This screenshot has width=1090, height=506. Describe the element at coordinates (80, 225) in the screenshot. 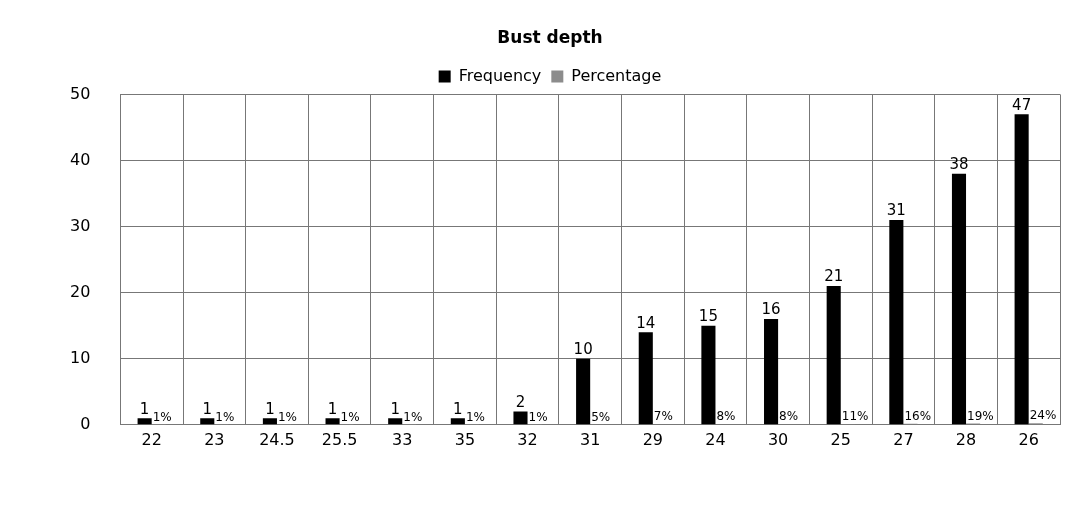

I see `y-tick-label: 30` at that location.